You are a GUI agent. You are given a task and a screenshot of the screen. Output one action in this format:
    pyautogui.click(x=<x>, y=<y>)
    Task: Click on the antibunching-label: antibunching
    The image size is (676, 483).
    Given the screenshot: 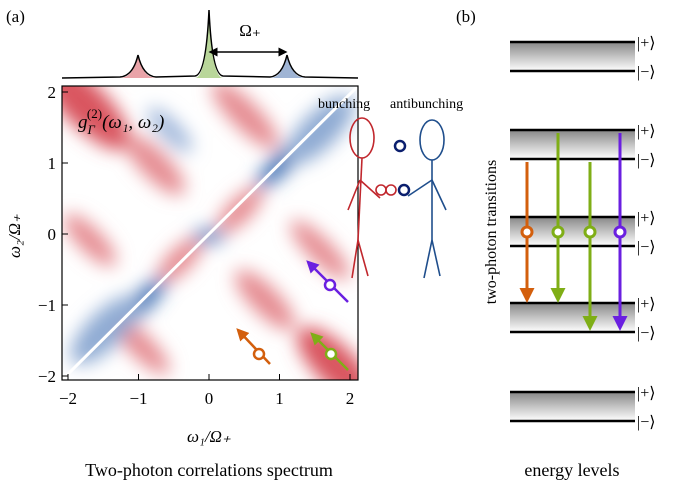 What is the action you would take?
    pyautogui.click(x=426, y=104)
    